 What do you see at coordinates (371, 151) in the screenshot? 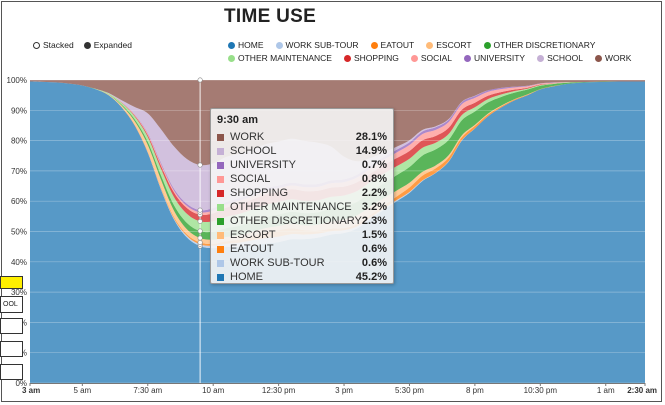
I see `tooltip-series-value: 14.9%` at bounding box center [371, 151].